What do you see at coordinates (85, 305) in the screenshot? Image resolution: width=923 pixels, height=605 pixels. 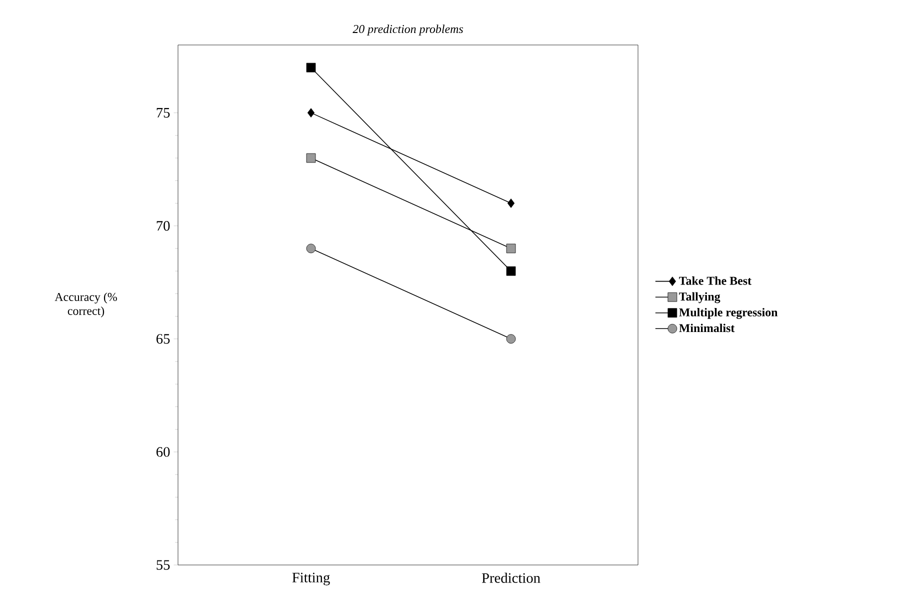 I see `y-axis-title: Accuracy (% correct)` at bounding box center [85, 305].